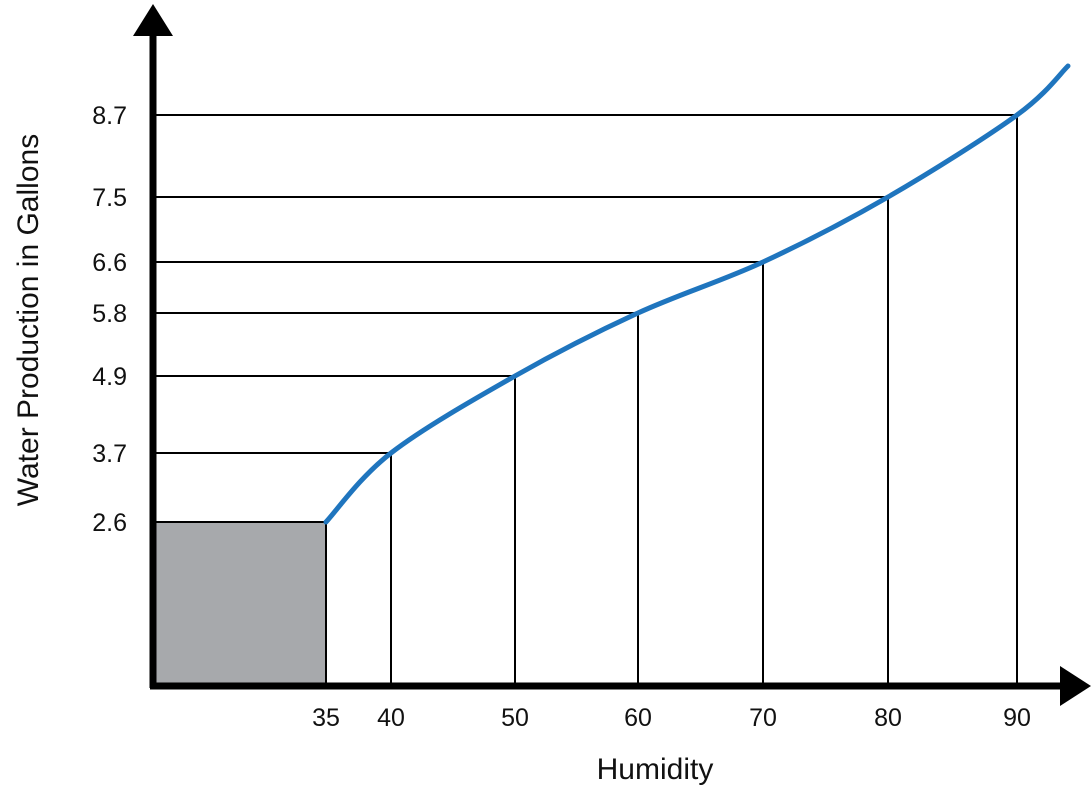  What do you see at coordinates (109, 377) in the screenshot?
I see `y-tick-label: 4.9` at bounding box center [109, 377].